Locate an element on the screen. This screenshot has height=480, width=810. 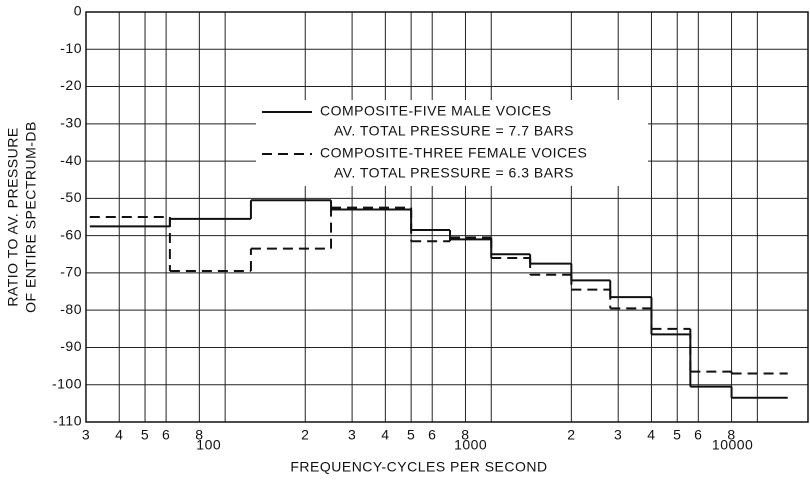
y-axis-label: RATIO TO AV. PRESSURE is located at coordinates (13, 216).